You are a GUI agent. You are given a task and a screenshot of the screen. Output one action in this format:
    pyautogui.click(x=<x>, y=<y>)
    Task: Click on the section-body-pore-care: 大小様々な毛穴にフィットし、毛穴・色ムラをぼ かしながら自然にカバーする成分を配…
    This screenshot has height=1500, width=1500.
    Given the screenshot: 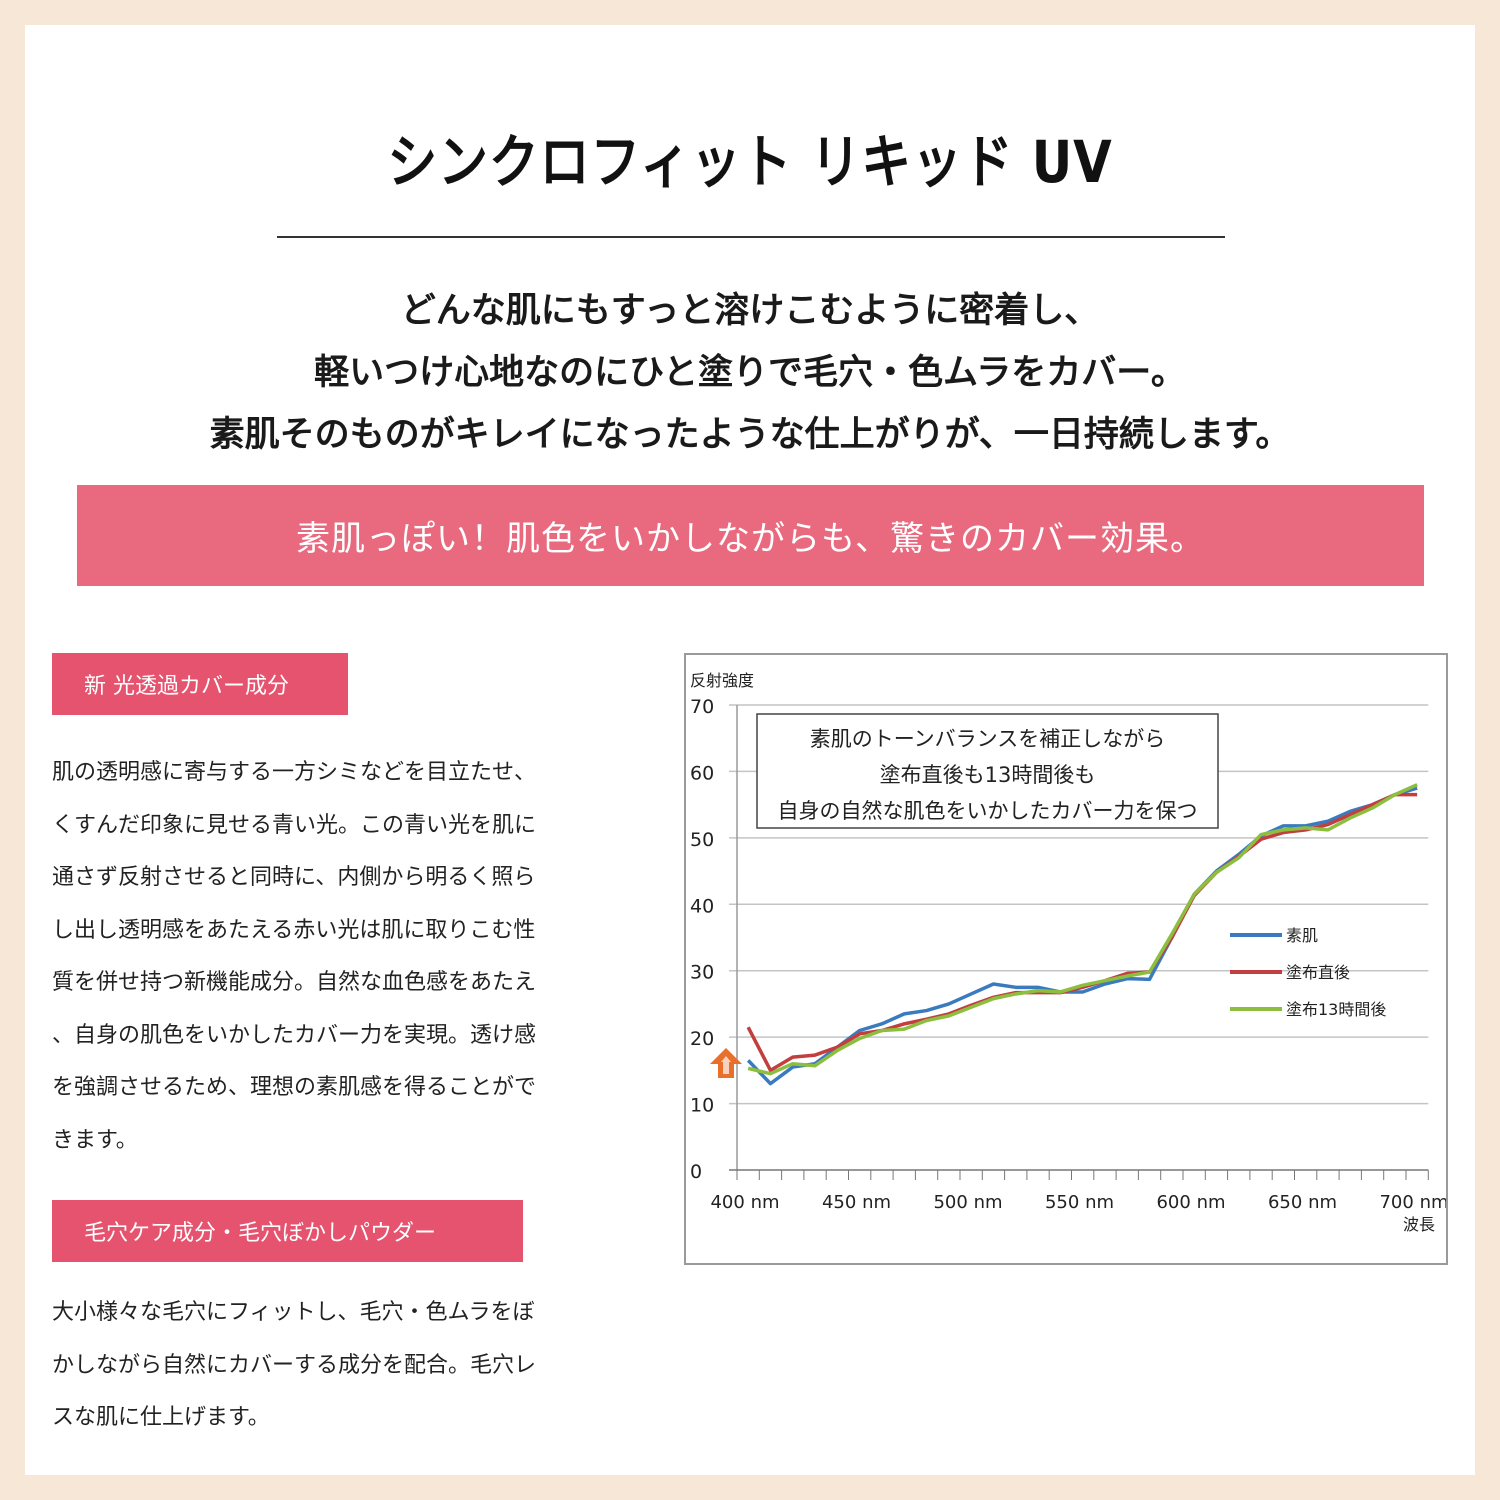 What is the action you would take?
    pyautogui.click(x=342, y=1366)
    